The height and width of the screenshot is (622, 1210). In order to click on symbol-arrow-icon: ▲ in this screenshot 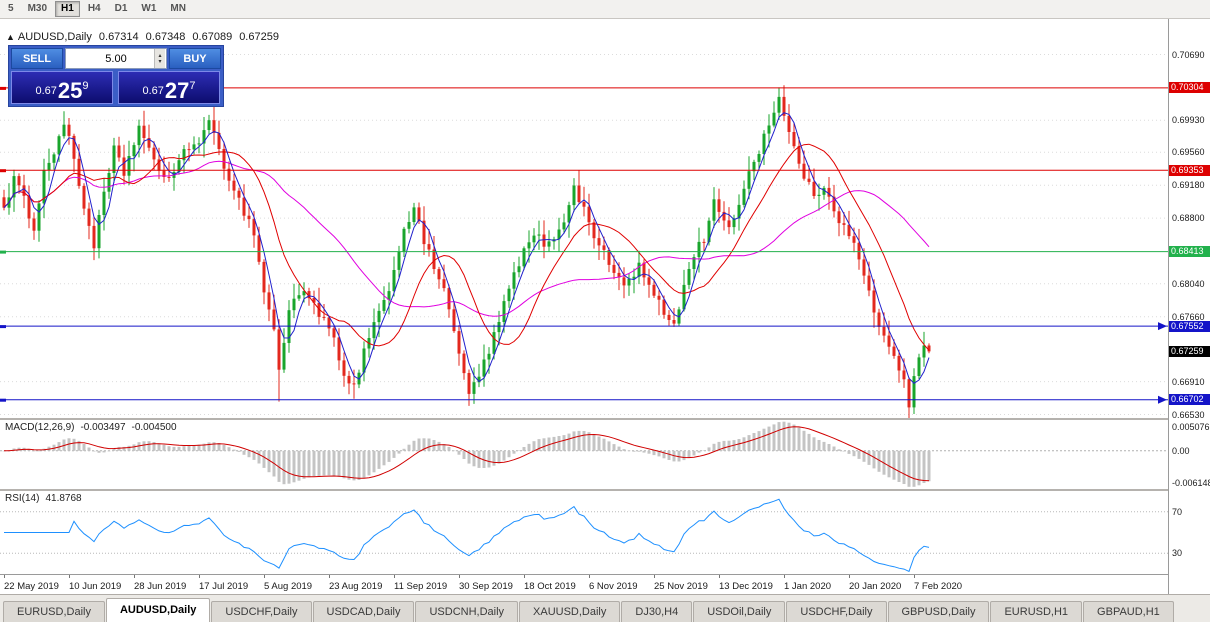, I will do `click(10, 37)`.